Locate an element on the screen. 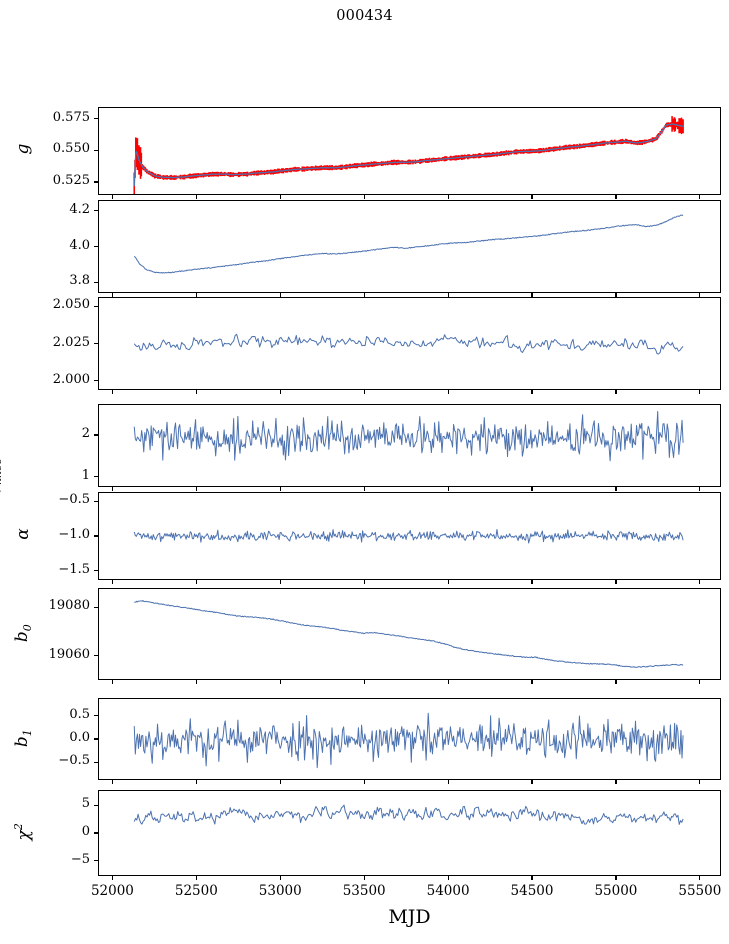 The width and height of the screenshot is (729, 944). y-tick-label: 3.8 is located at coordinates (79, 281).